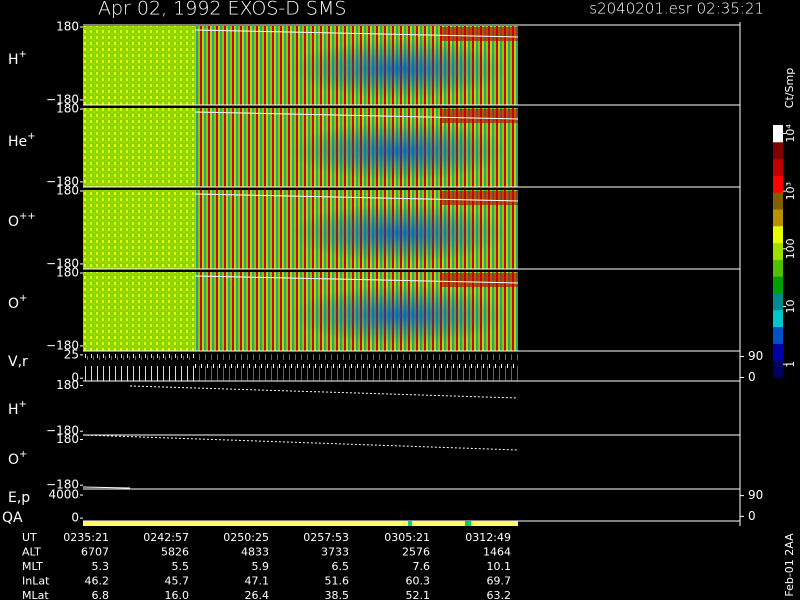  Describe the element at coordinates (177, 581) in the screenshot. I see `cell: 45.7` at that location.